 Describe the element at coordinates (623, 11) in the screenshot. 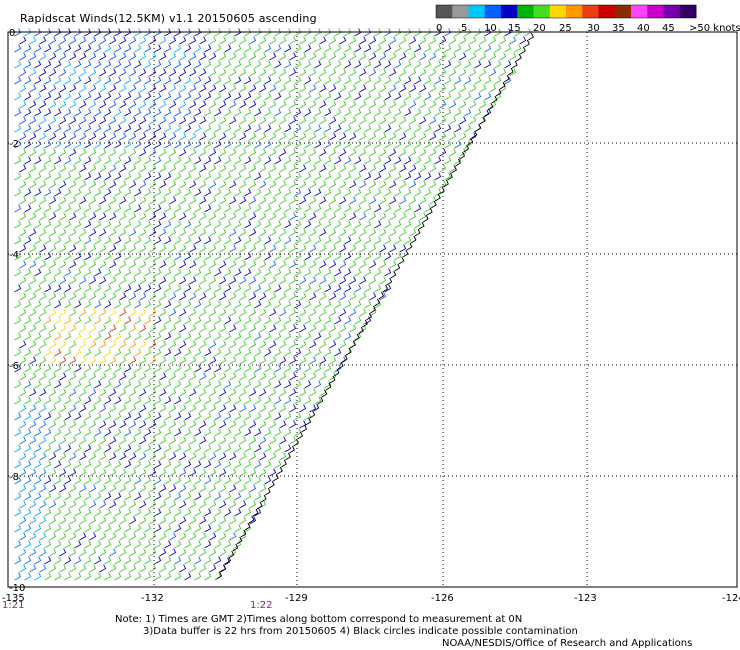

I see `legend-swatch` at that location.